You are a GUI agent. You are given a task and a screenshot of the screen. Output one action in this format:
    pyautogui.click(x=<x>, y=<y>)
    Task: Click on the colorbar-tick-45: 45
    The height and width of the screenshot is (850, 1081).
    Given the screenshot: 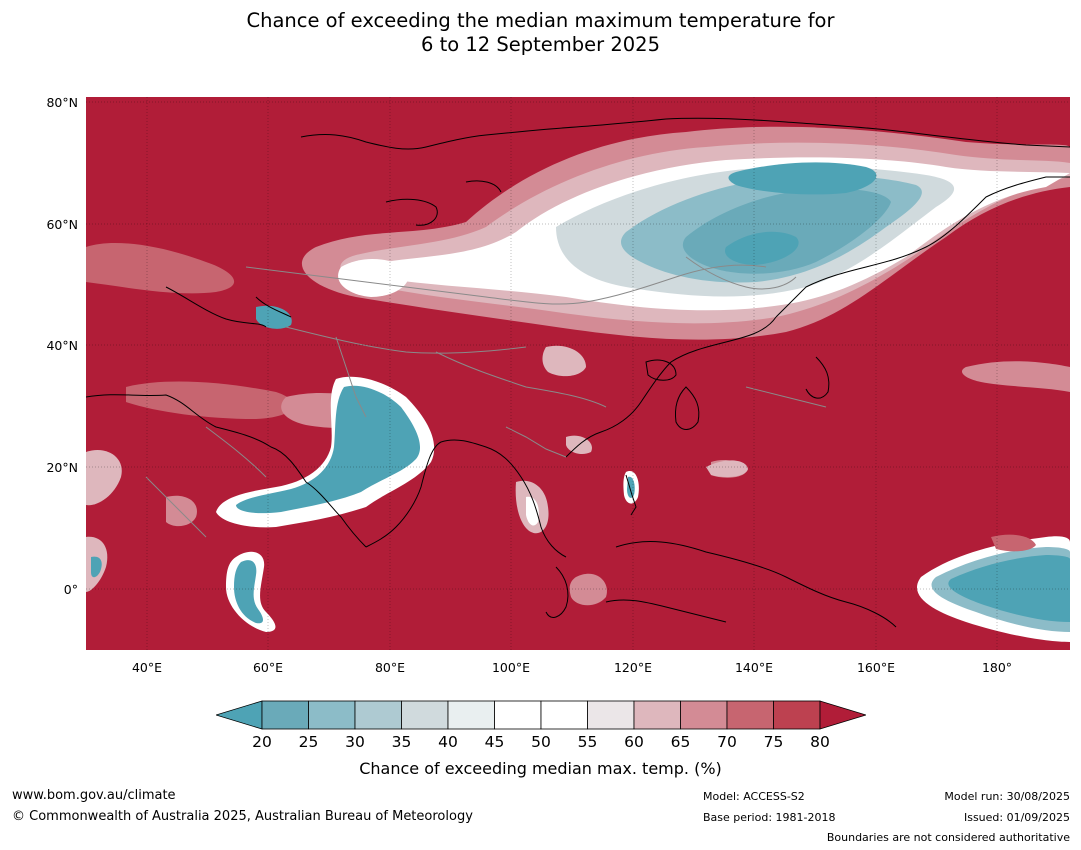 What is the action you would take?
    pyautogui.click(x=494, y=742)
    